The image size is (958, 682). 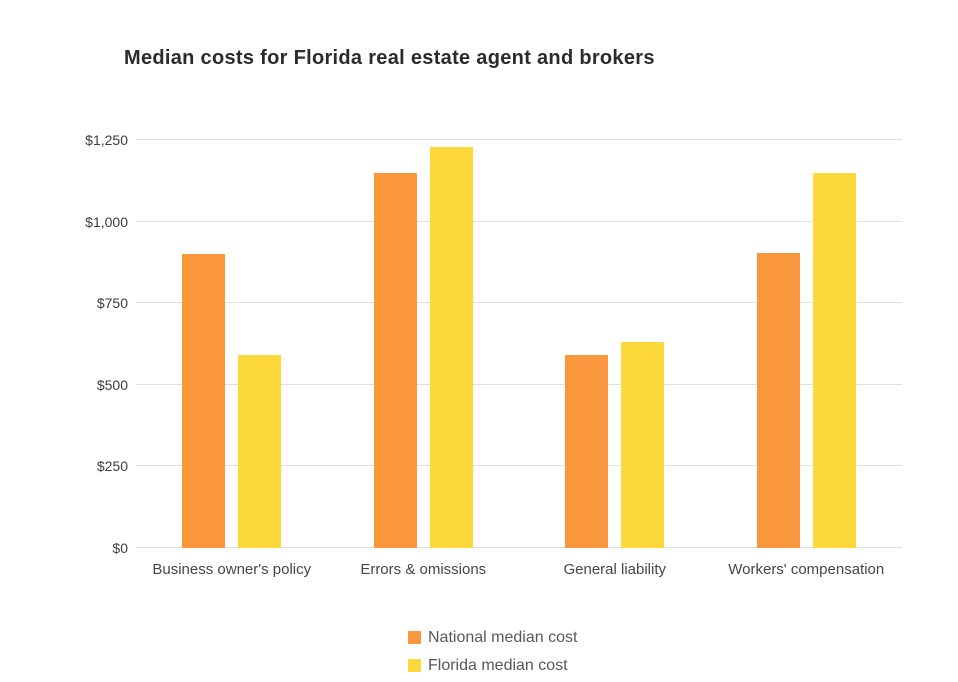 What do you see at coordinates (423, 569) in the screenshot?
I see `x-axis-category-label: Errors & omissions` at bounding box center [423, 569].